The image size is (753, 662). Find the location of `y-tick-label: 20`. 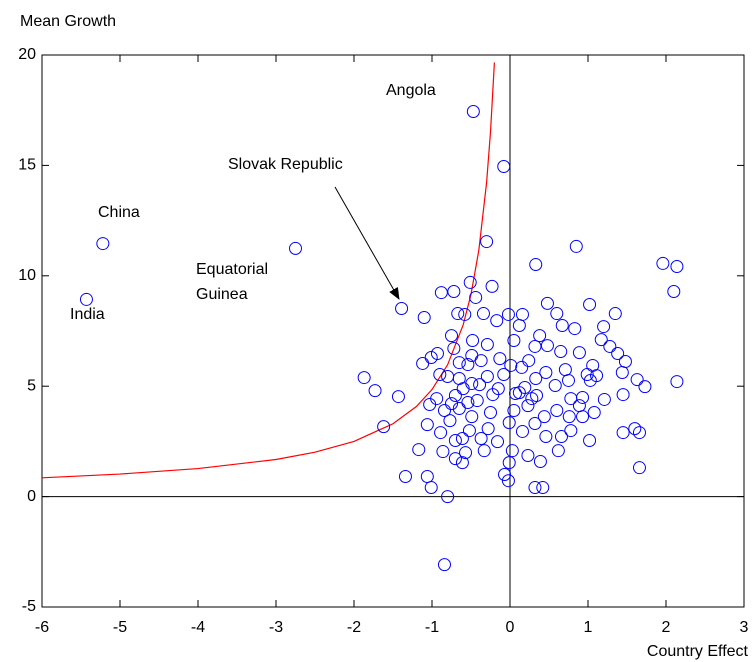

y-tick-label: 20 is located at coordinates (27, 54).